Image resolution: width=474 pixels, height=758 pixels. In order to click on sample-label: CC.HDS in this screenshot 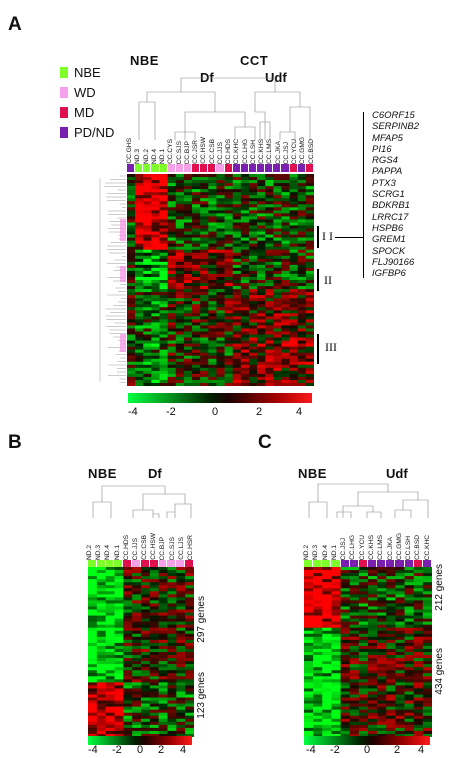, I will do `click(126, 547)`.